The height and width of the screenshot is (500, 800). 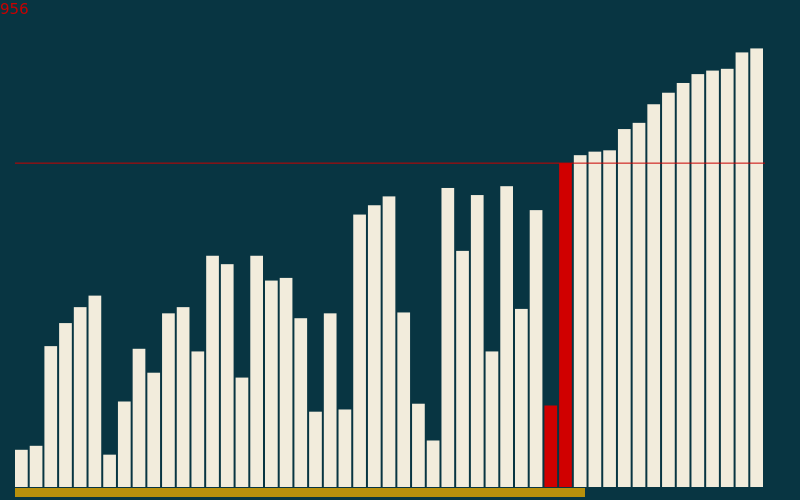 I want to click on progress-bar, so click(x=300, y=492).